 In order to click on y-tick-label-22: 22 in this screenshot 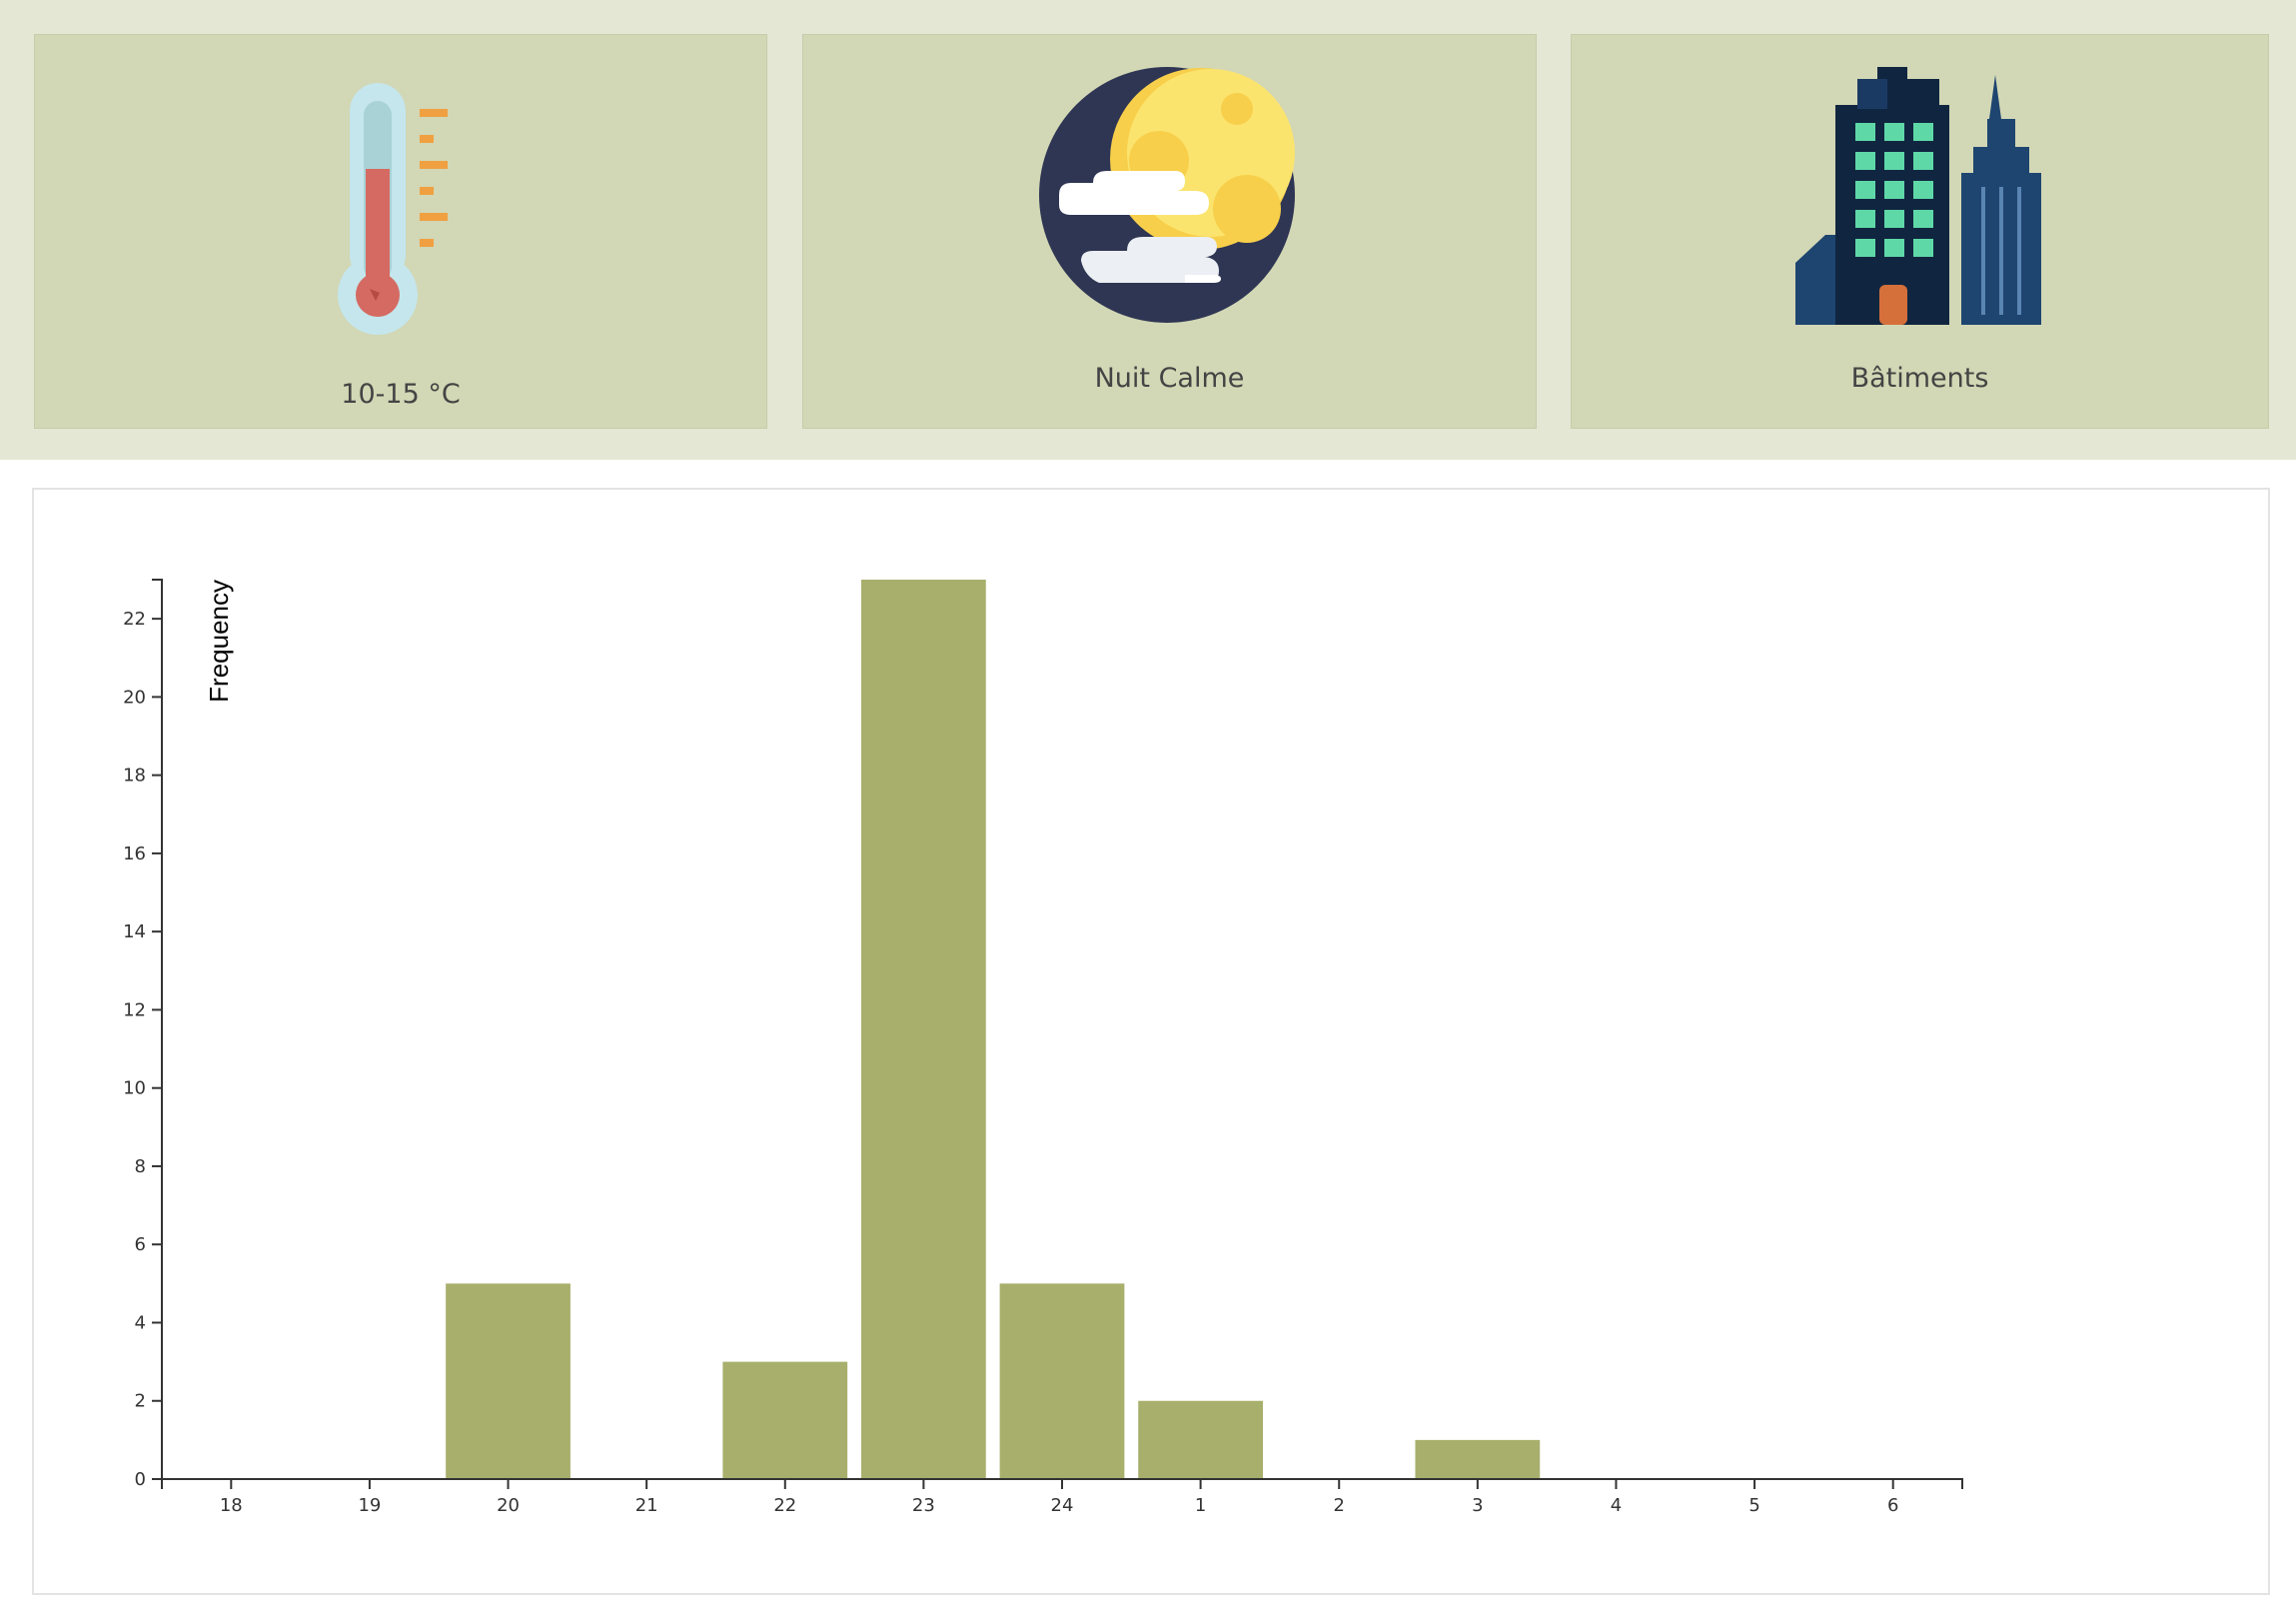, I will do `click(134, 619)`.